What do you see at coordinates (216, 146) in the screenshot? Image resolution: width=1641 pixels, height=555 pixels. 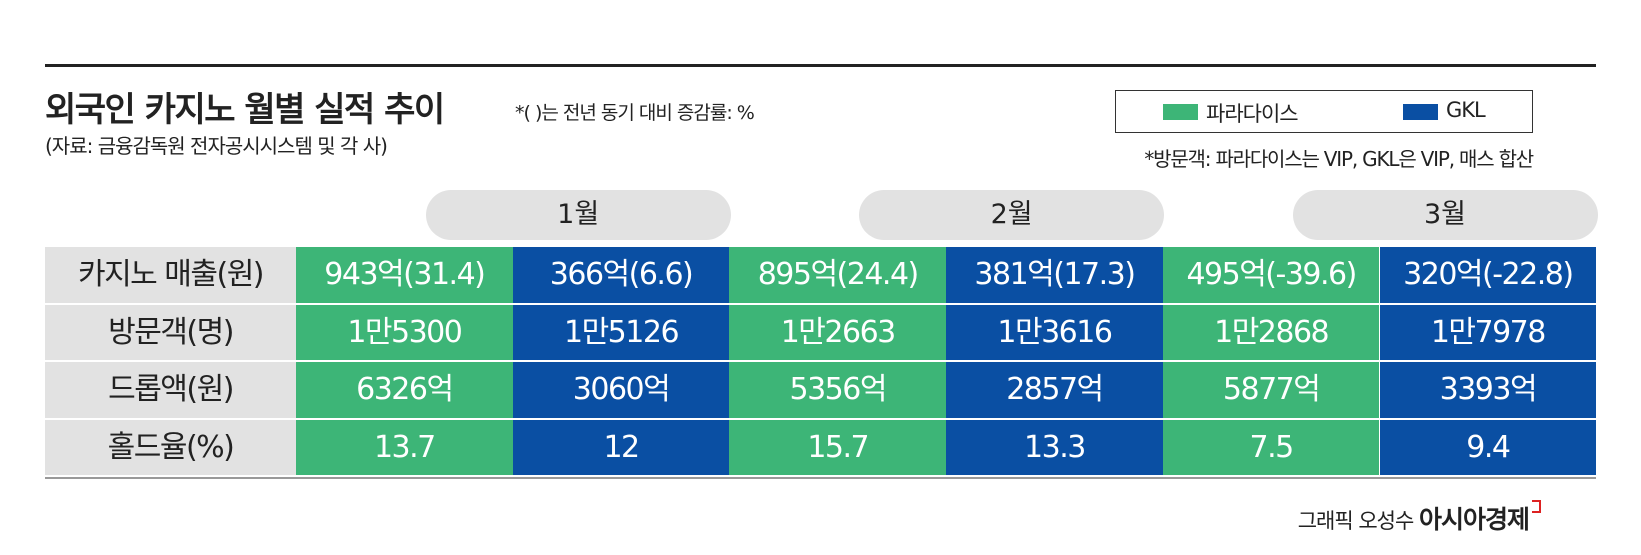 I see `source: (자료: 금융감독원 전자공시시스템 및 각 사)` at bounding box center [216, 146].